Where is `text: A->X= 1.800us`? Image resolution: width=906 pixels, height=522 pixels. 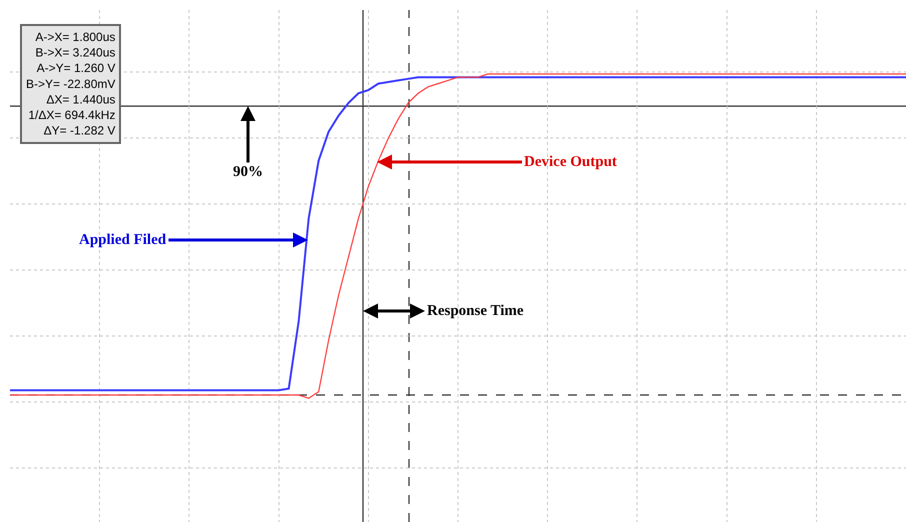
text: A->X= 1.800us is located at coordinates (75, 37).